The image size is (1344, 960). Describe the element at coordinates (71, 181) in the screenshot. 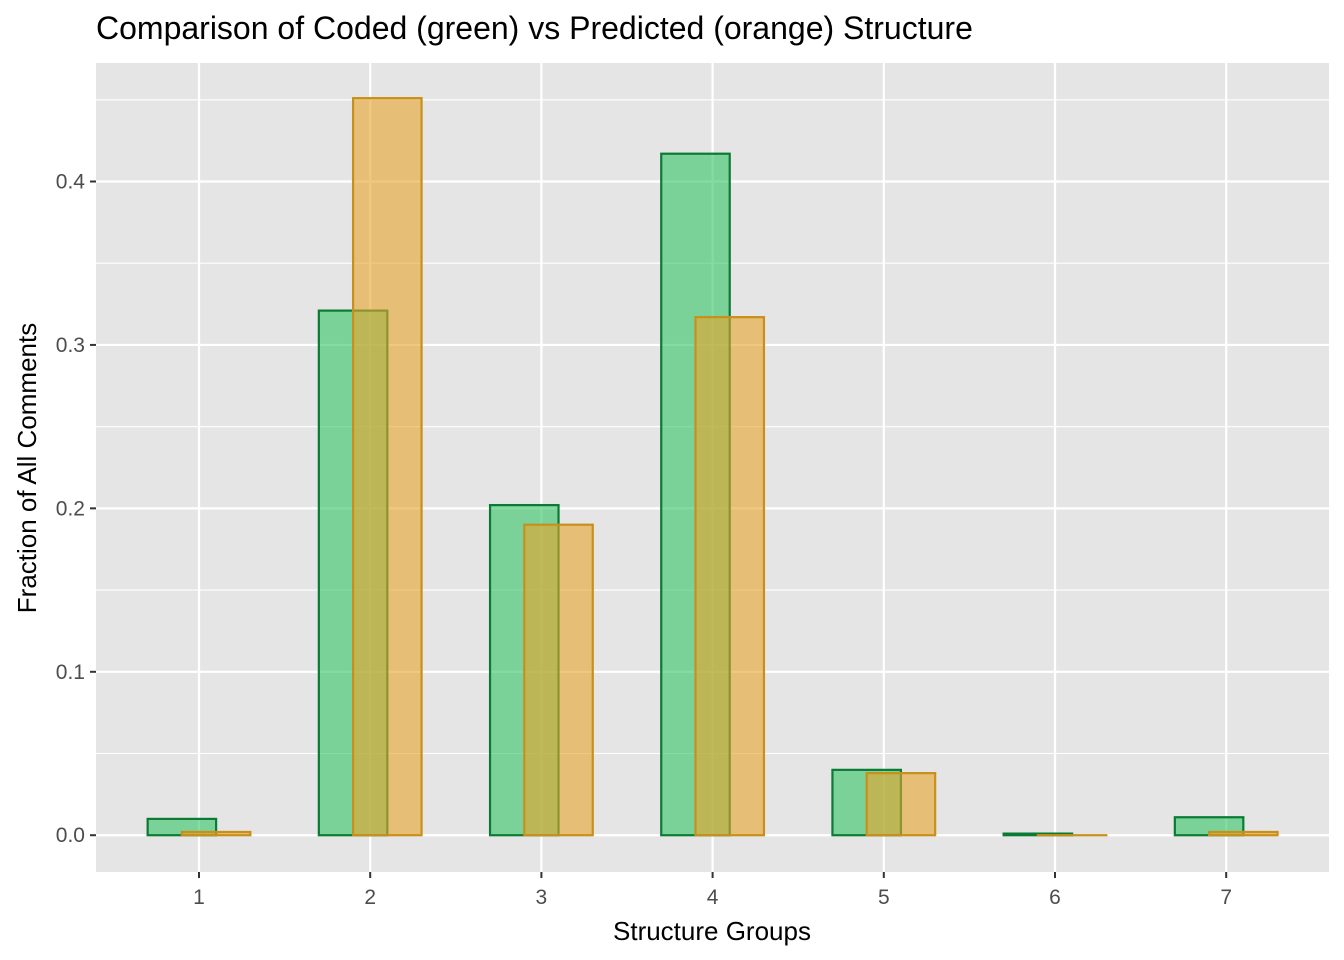

I see `y-tick-label: 0.4` at that location.